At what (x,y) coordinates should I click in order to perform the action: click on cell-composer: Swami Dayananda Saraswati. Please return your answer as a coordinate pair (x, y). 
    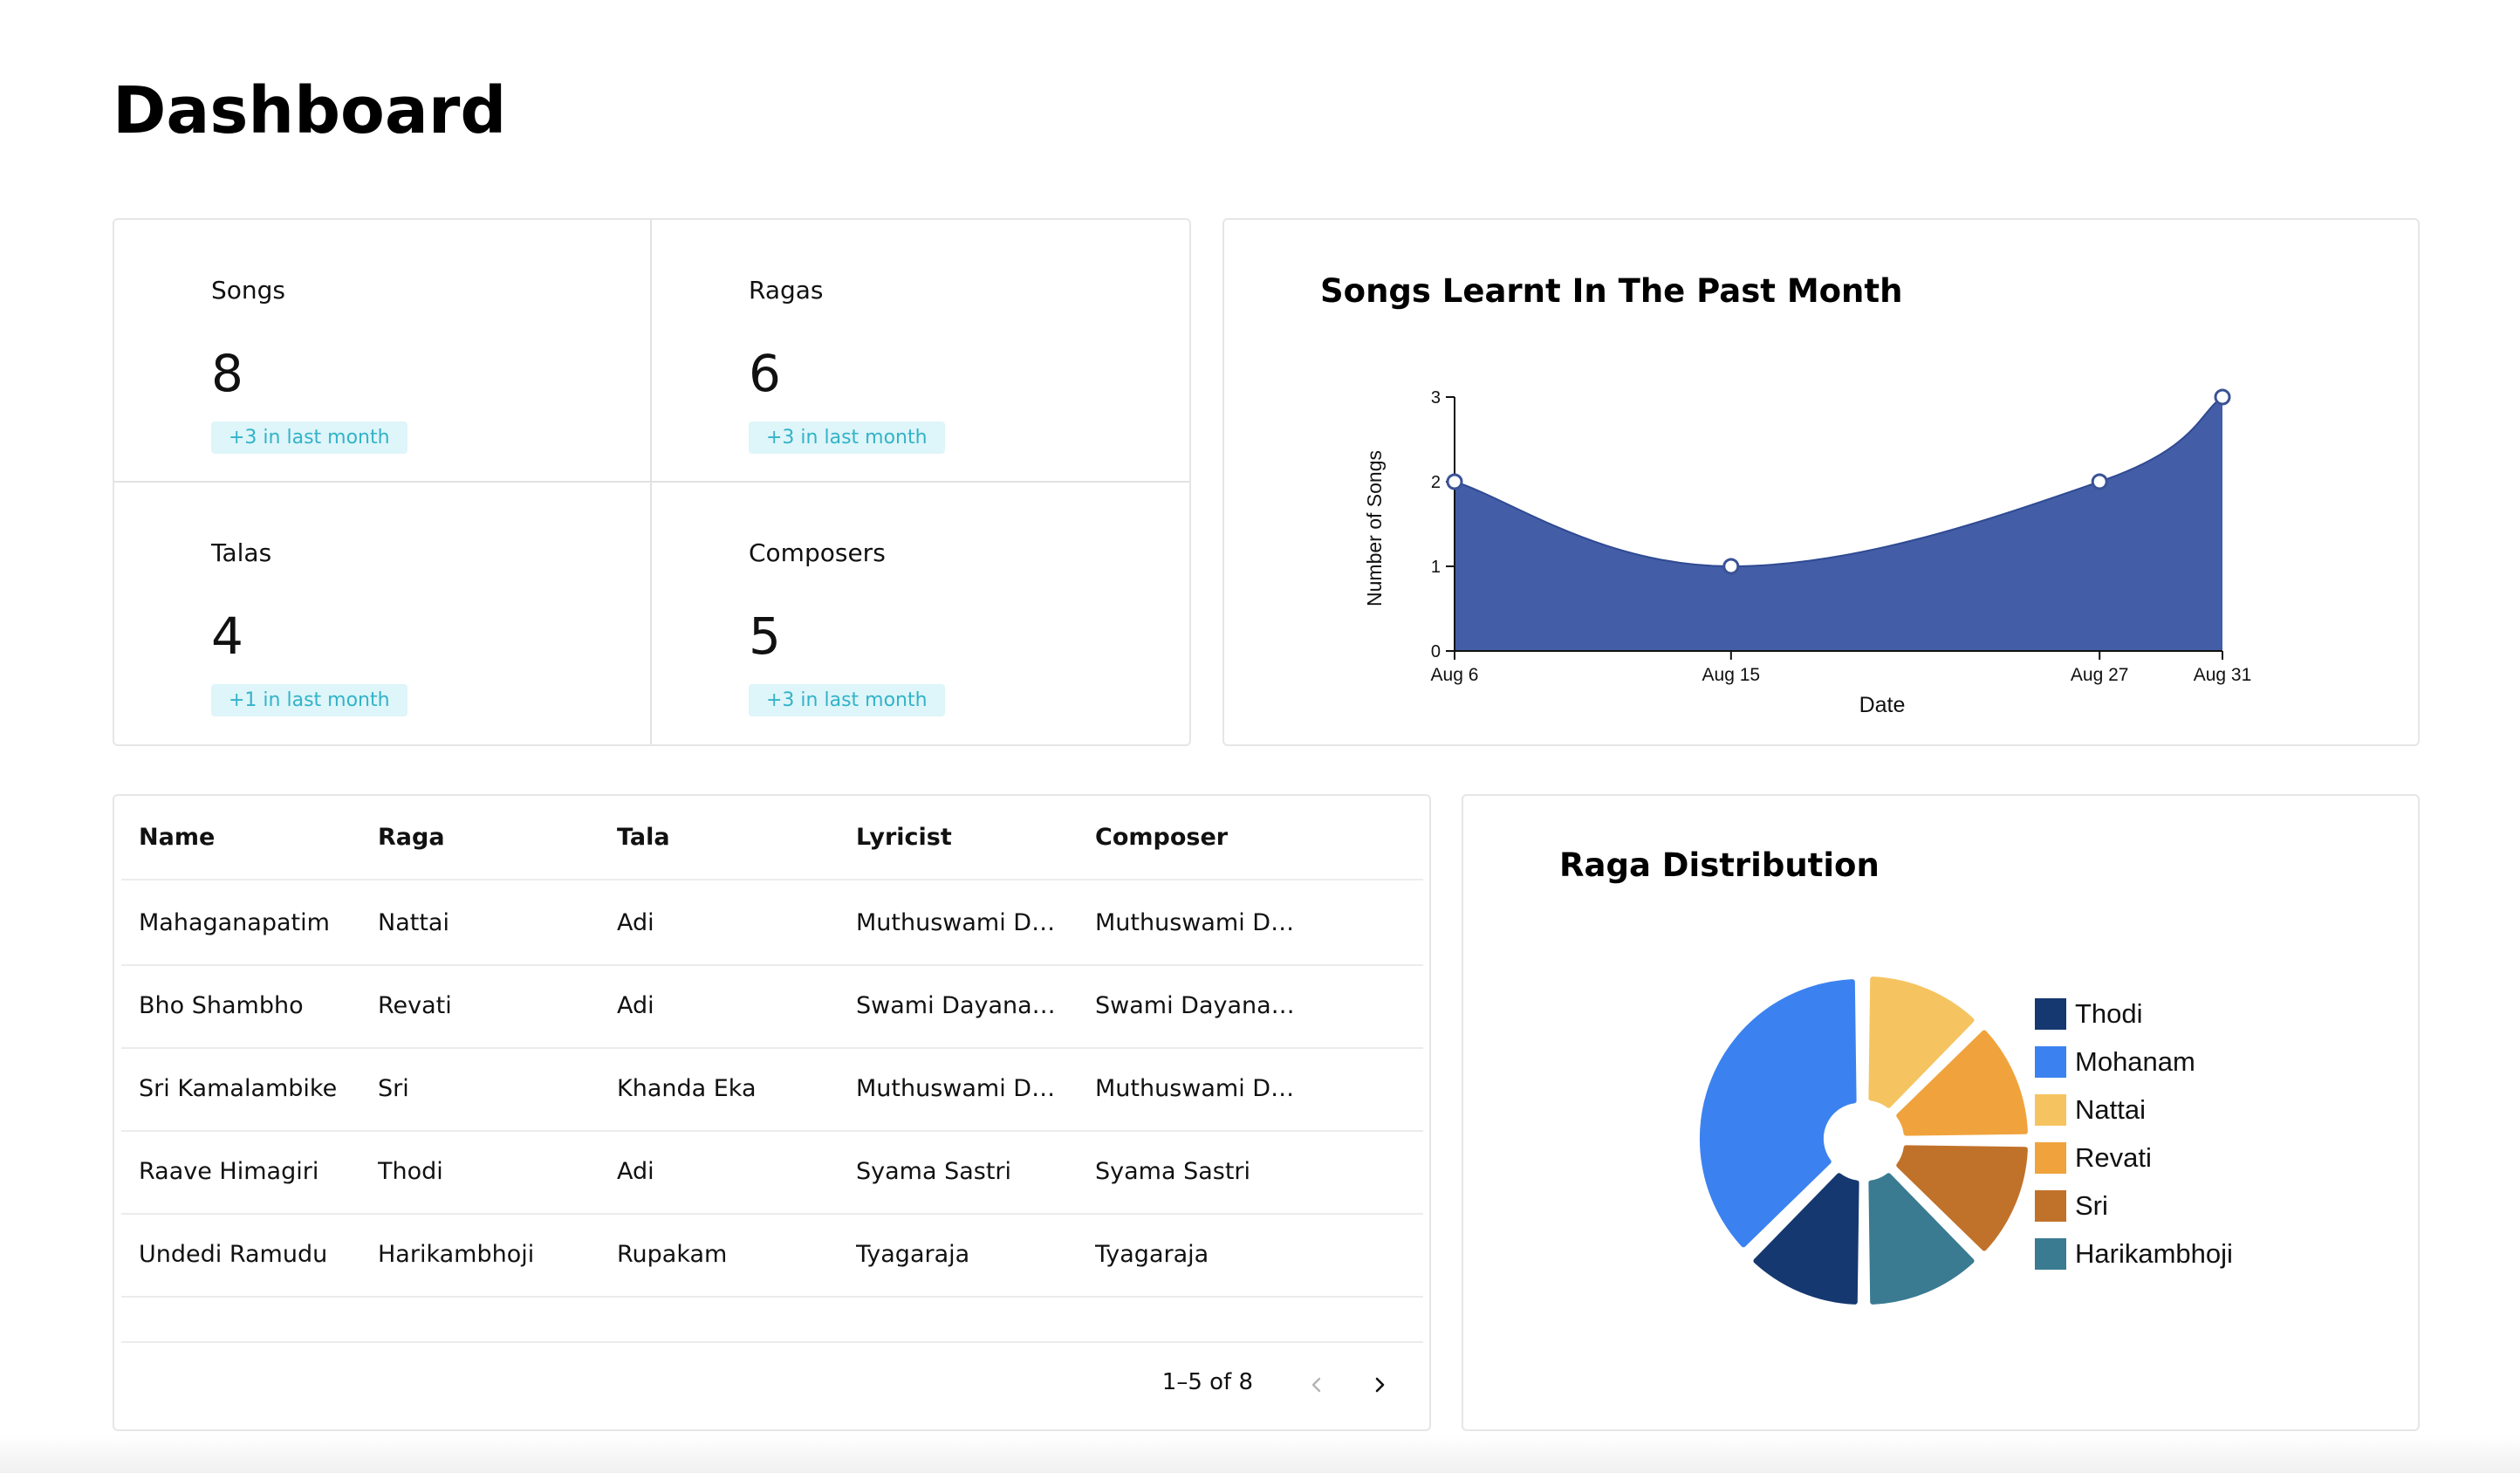
    Looking at the image, I should click on (1195, 1006).